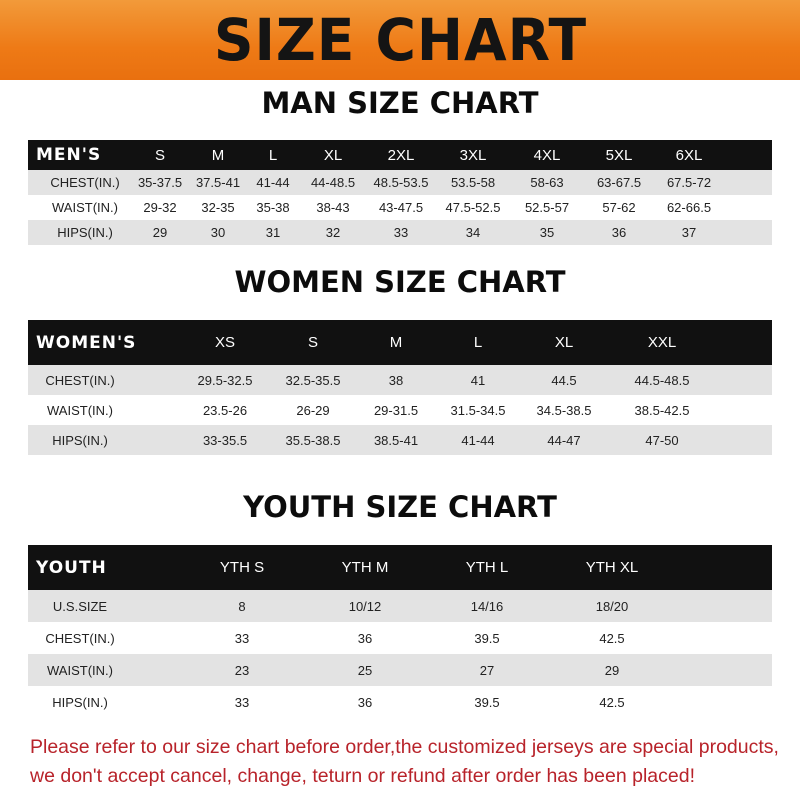  What do you see at coordinates (619, 155) in the screenshot?
I see `size-header: 5XL` at bounding box center [619, 155].